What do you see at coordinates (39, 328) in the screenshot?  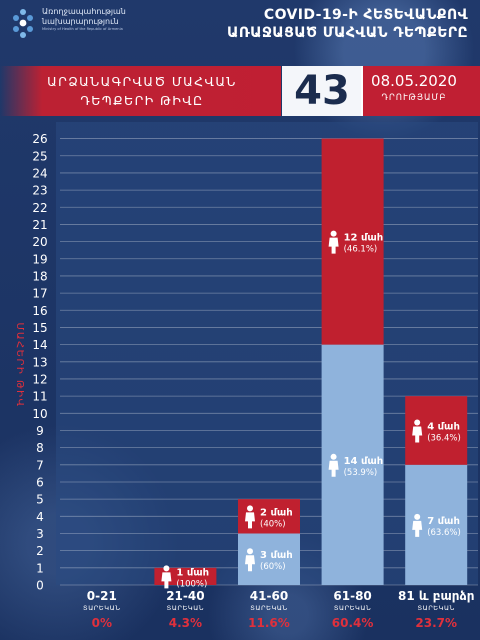 I see `y-tick-label: 15` at bounding box center [39, 328].